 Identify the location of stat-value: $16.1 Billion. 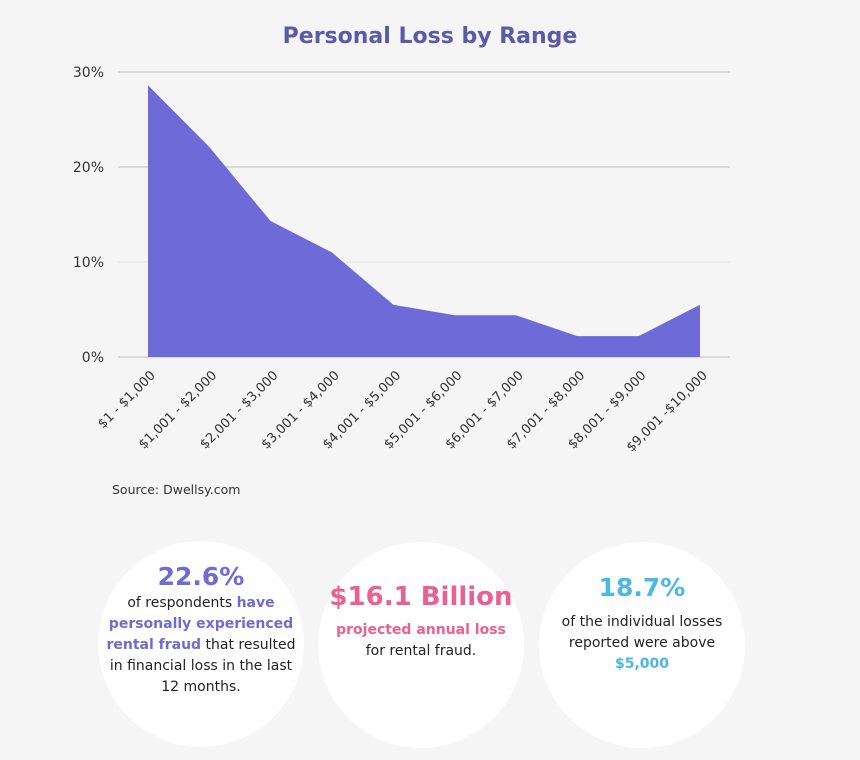
(421, 597).